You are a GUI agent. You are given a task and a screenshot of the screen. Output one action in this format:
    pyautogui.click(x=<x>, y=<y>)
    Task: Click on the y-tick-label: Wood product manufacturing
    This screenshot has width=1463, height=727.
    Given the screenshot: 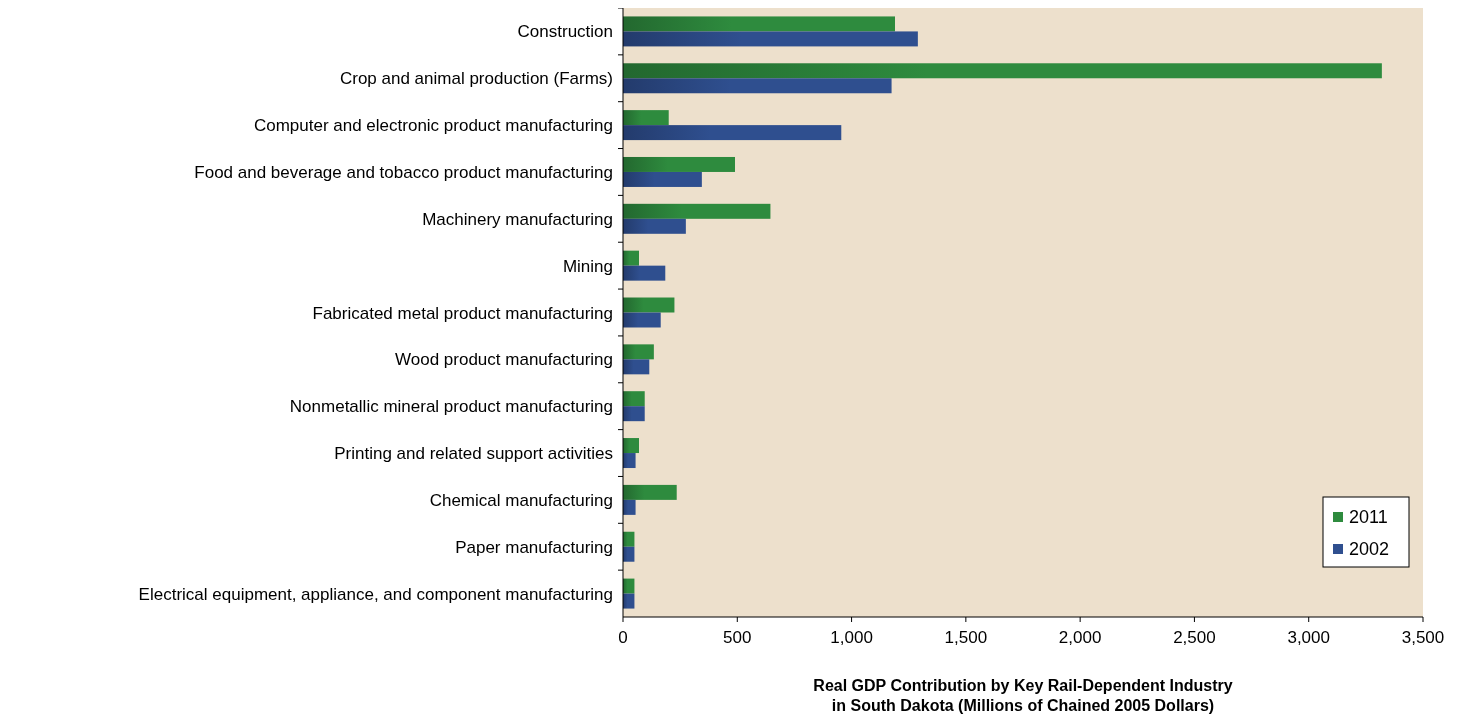 What is the action you would take?
    pyautogui.click(x=504, y=360)
    